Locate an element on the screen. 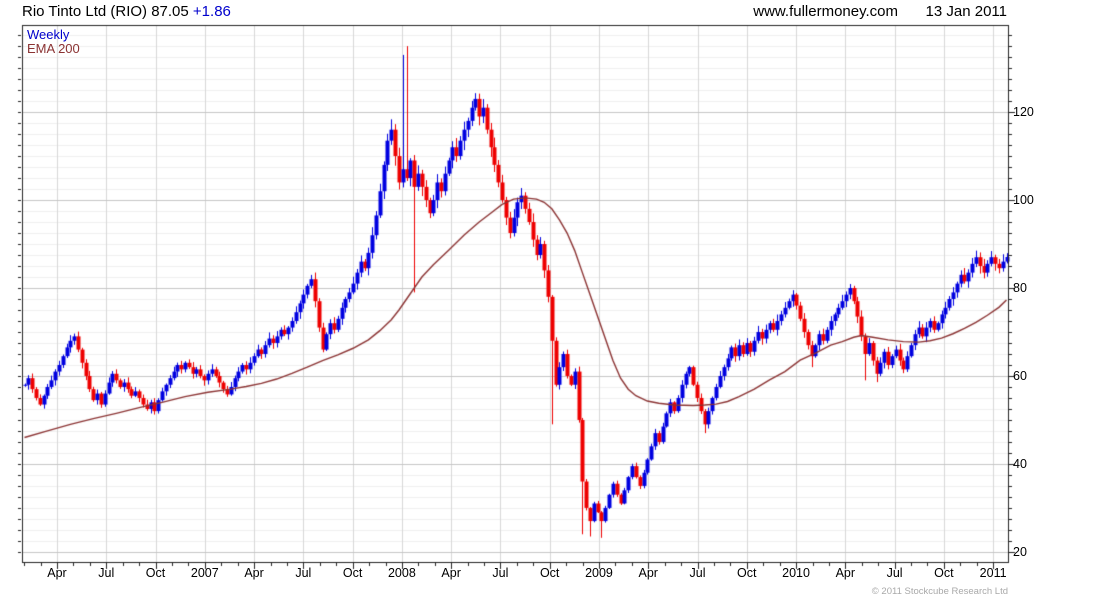 The image size is (1100, 600). y-axis-label: 80 is located at coordinates (1020, 288).